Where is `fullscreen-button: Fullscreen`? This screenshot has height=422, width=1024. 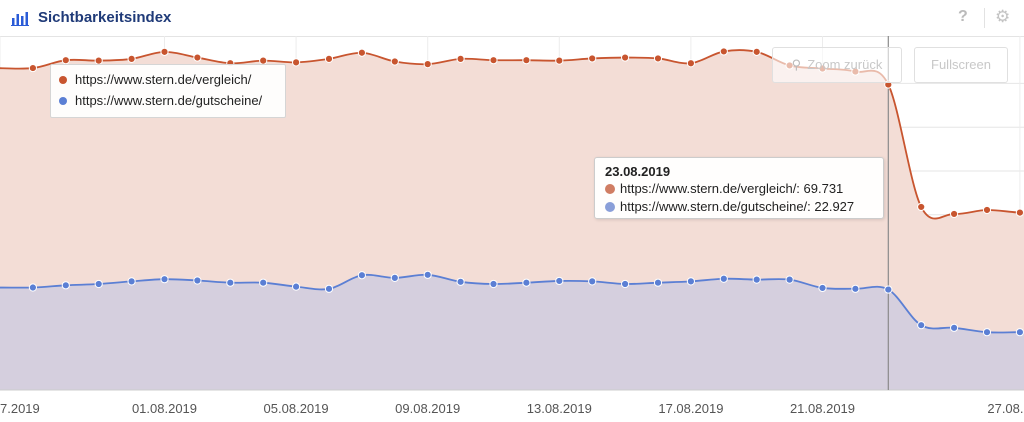 fullscreen-button: Fullscreen is located at coordinates (961, 65).